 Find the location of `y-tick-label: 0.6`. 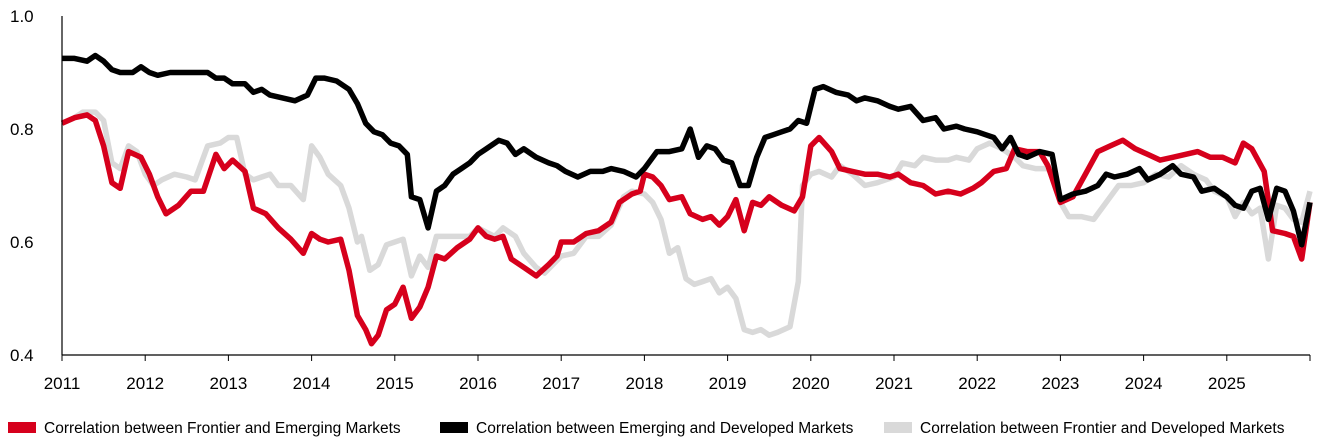

y-tick-label: 0.6 is located at coordinates (22, 242).